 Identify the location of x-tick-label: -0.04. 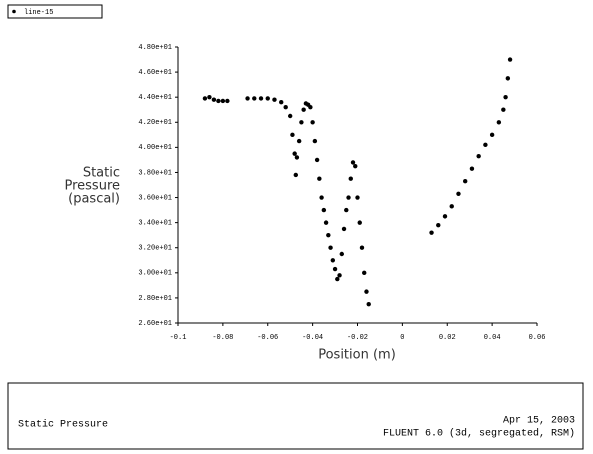
(312, 338).